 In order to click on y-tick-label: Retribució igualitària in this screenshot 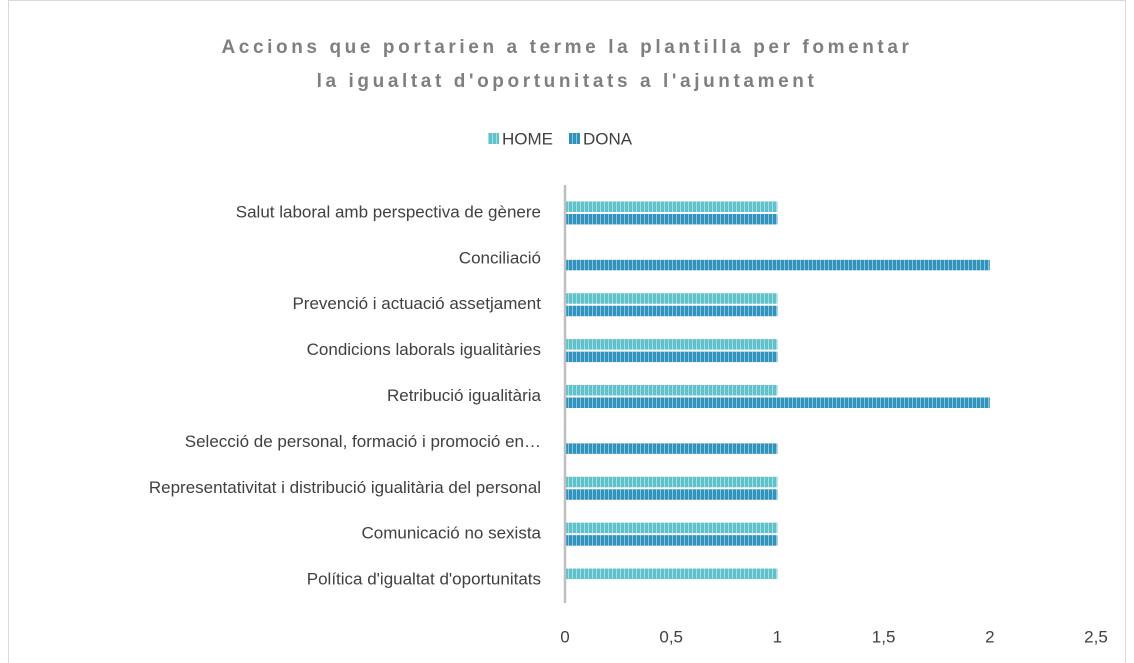, I will do `click(464, 395)`.